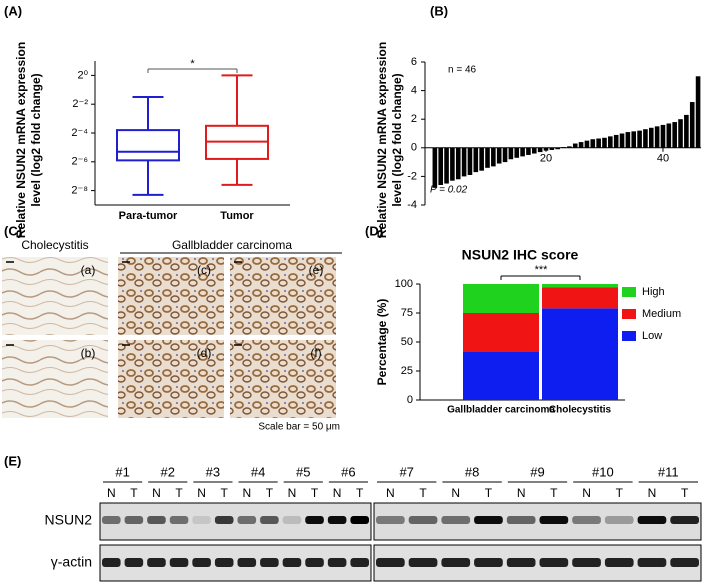  Describe the element at coordinates (168, 471) in the screenshot. I see `sample-label: #2` at that location.